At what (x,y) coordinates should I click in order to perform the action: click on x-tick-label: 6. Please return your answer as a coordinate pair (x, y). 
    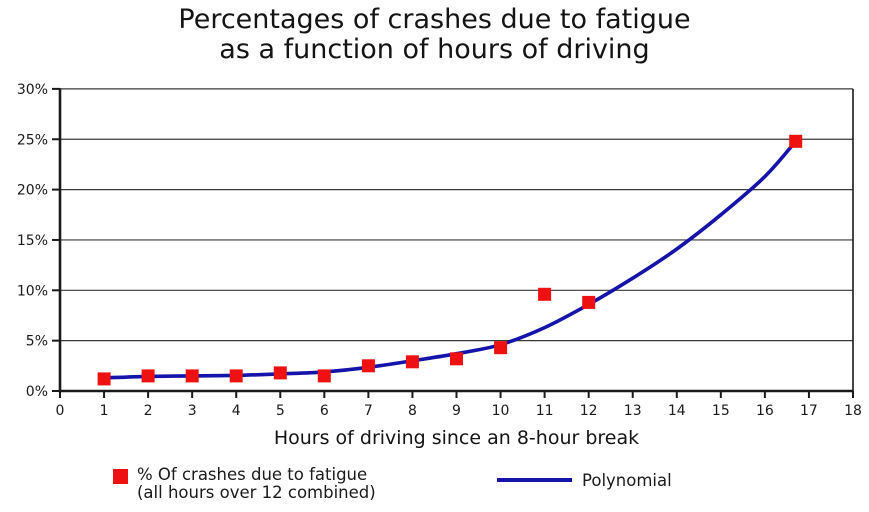
    Looking at the image, I should click on (324, 411).